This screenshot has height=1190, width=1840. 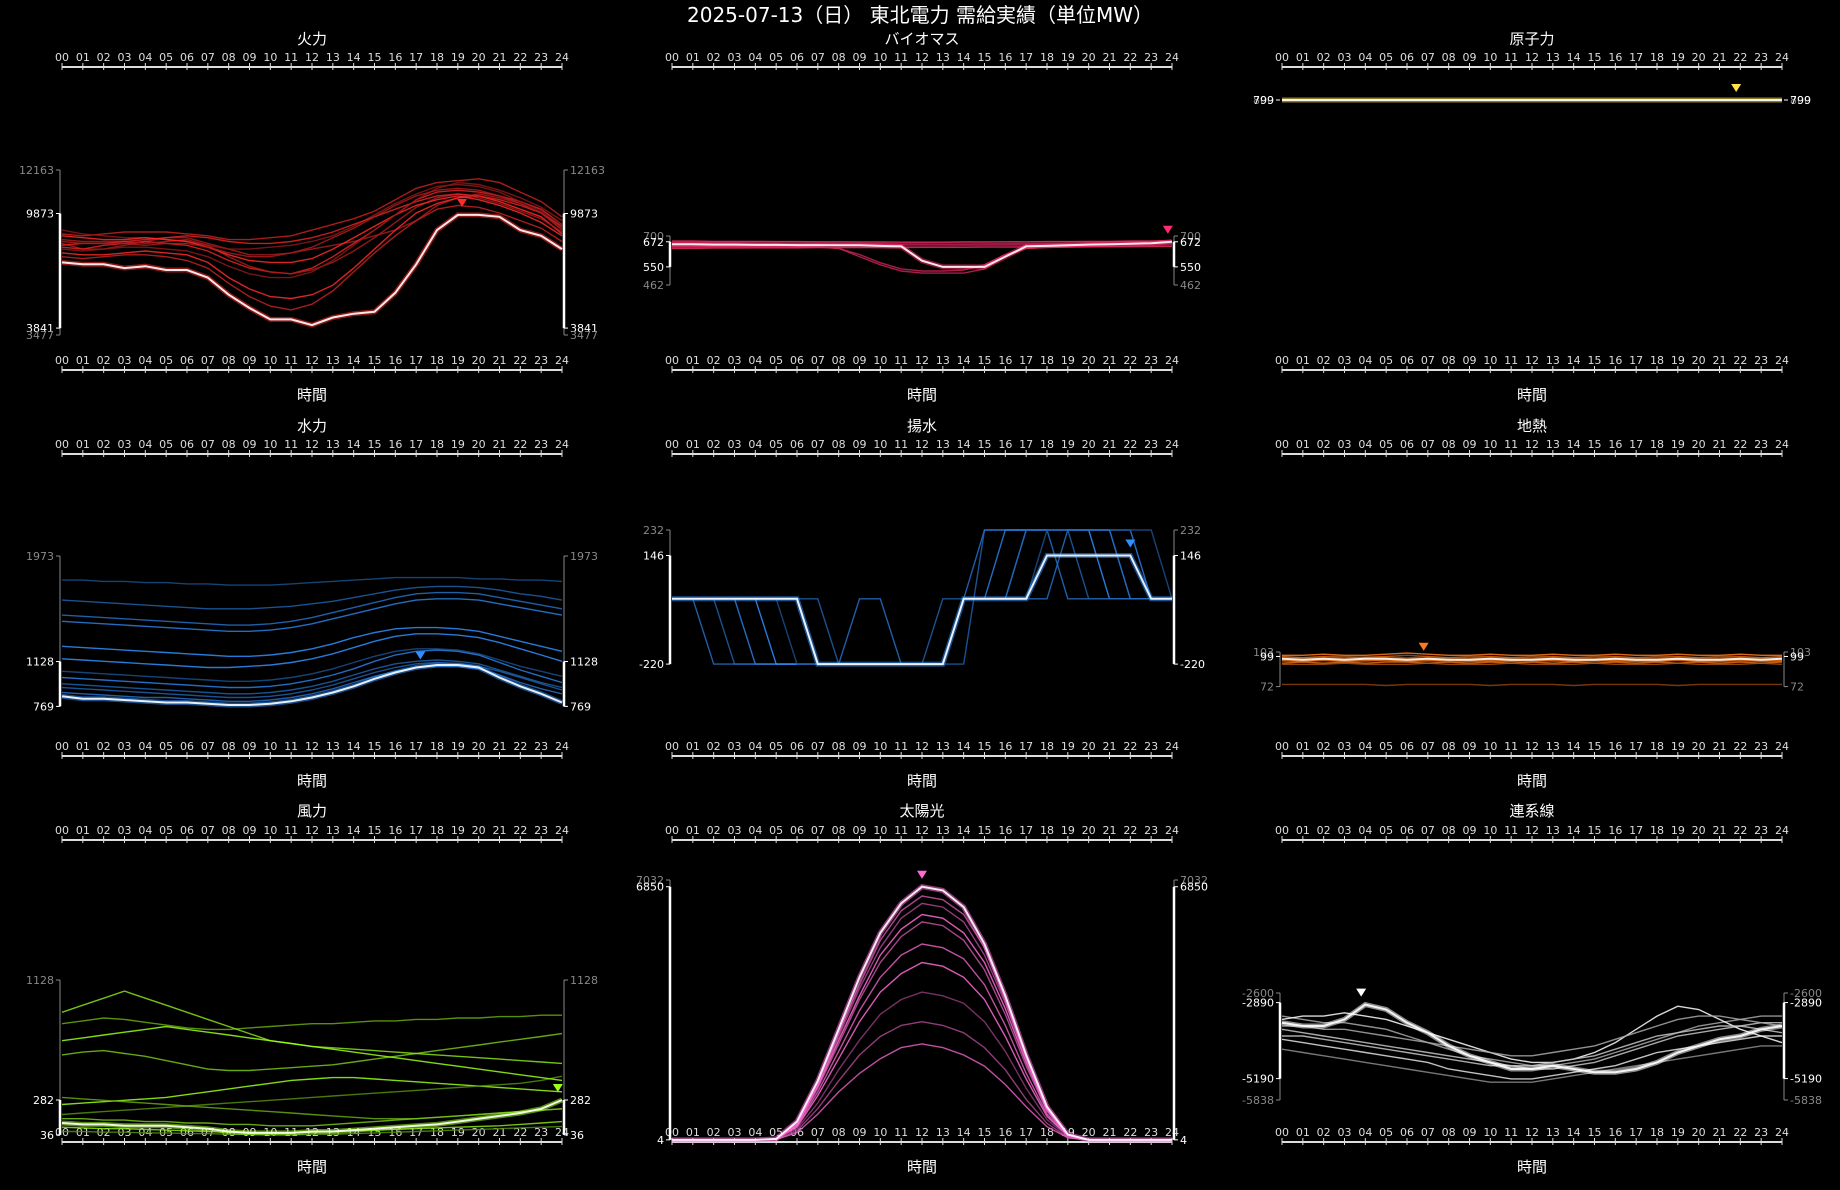 I want to click on panel-5-series-line, so click(x=1532, y=685).